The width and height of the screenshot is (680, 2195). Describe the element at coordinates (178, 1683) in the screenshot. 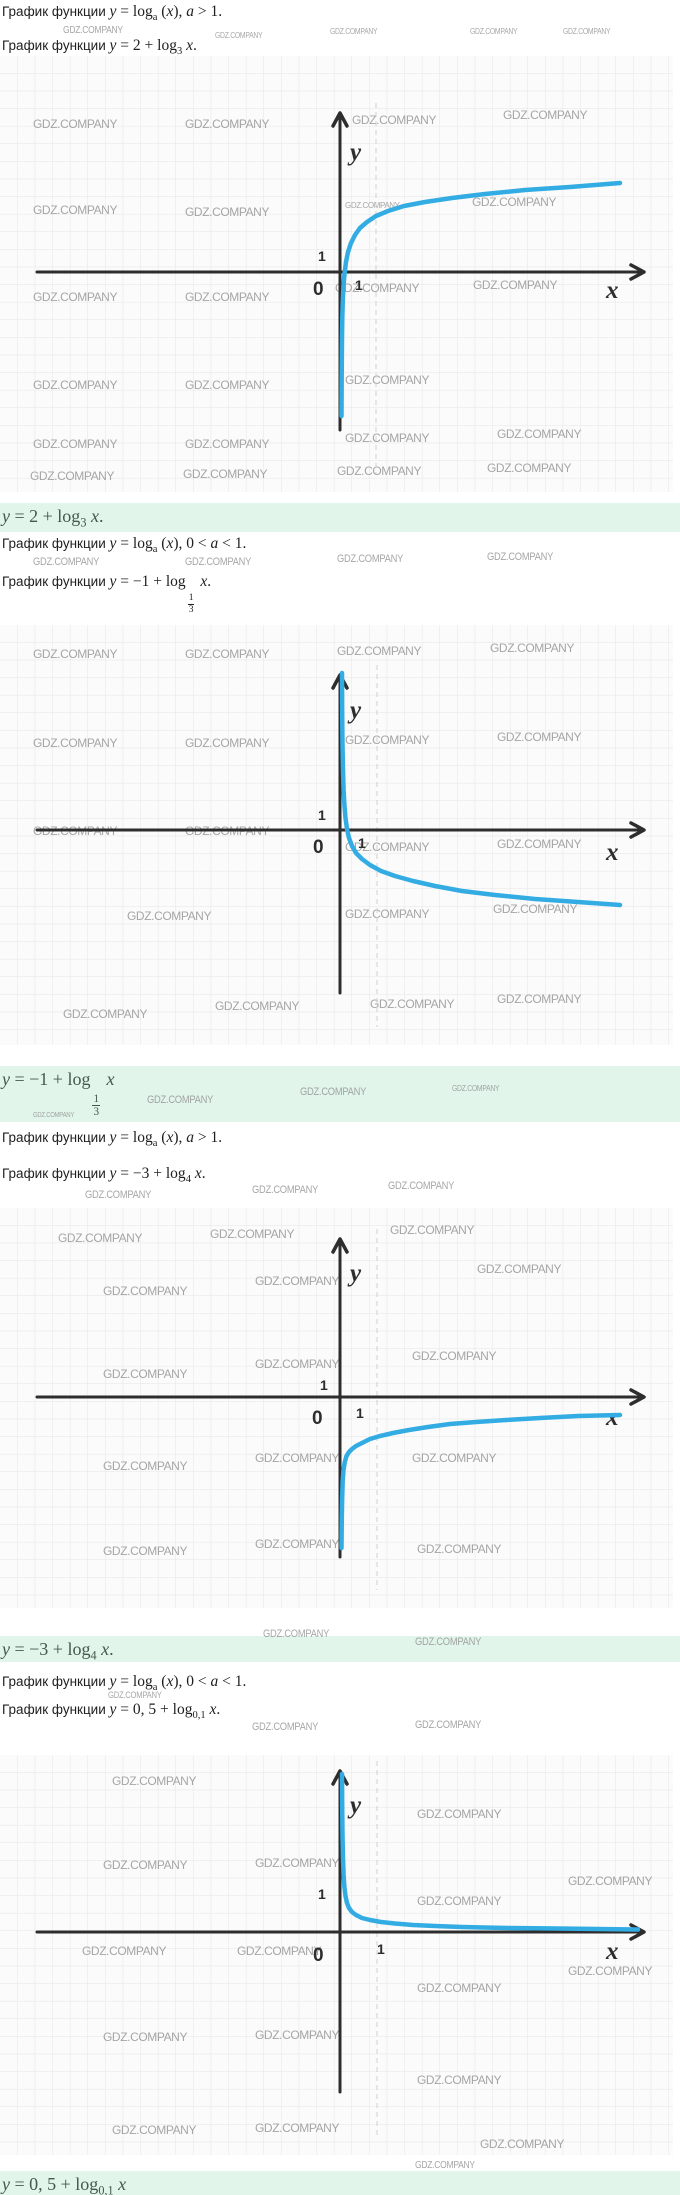

I see `caption-formula: y = loga (x), 0 < a < 1.` at that location.